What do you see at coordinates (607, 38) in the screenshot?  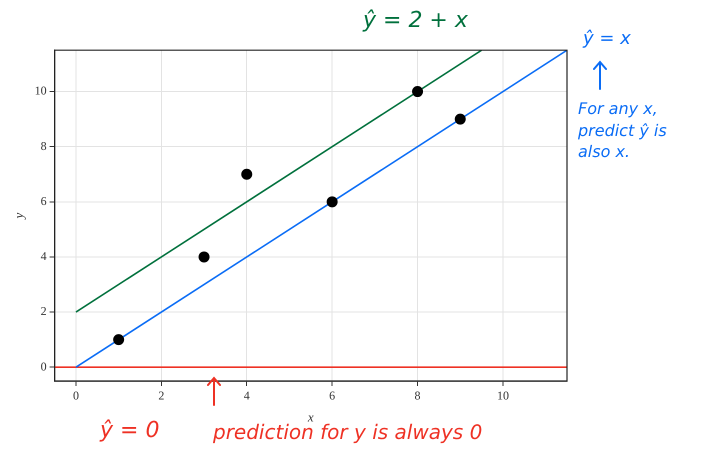 I see `text: ŷ = x` at bounding box center [607, 38].